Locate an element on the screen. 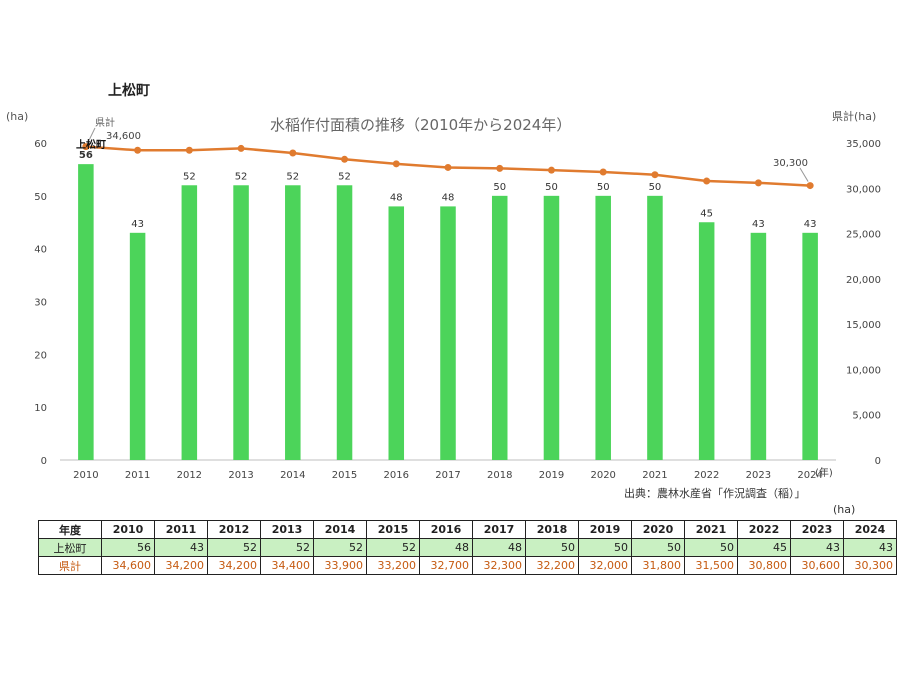 Image resolution: width=915 pixels, height=686 pixels. table-year: 2016 is located at coordinates (446, 529).